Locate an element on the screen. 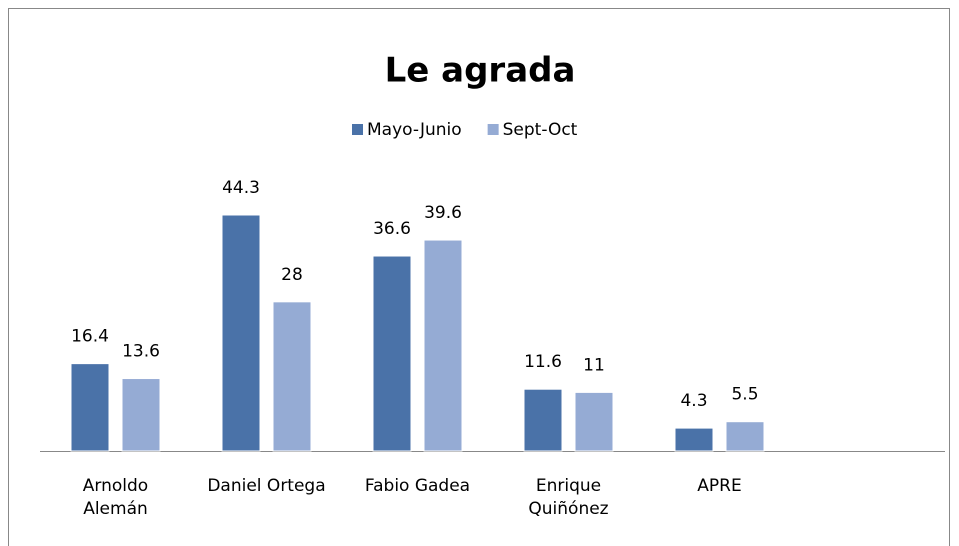 The width and height of the screenshot is (959, 546). x-tick-label: Arnoldo Alemán is located at coordinates (115, 497).